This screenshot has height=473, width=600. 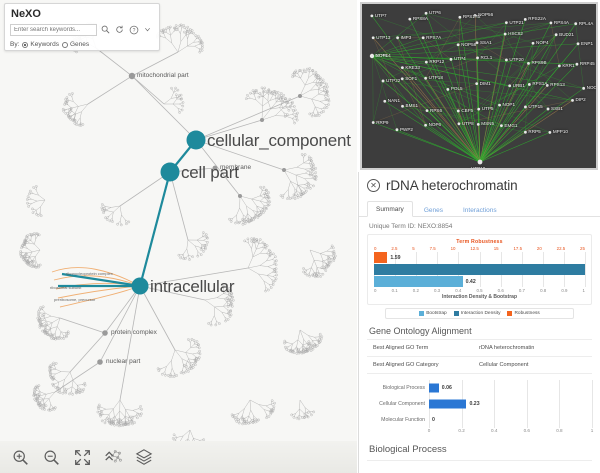 What do you see at coordinates (518, 85) in the screenshot?
I see `gene-label: URB1` at bounding box center [518, 85].